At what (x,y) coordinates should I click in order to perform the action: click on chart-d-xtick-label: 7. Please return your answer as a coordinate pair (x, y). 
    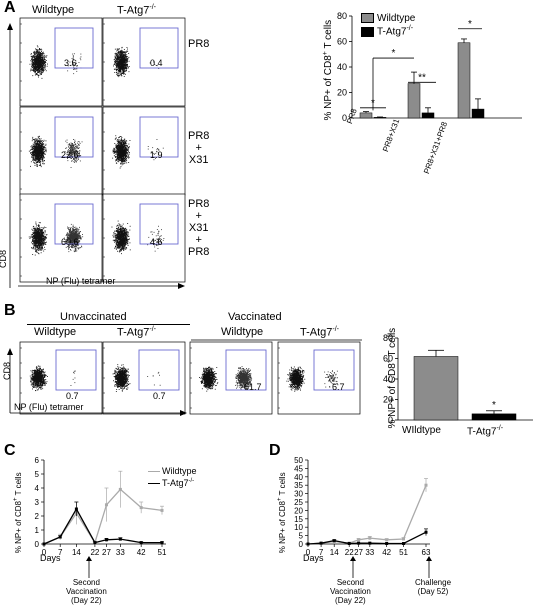
    Looking at the image, I should click on (321, 552).